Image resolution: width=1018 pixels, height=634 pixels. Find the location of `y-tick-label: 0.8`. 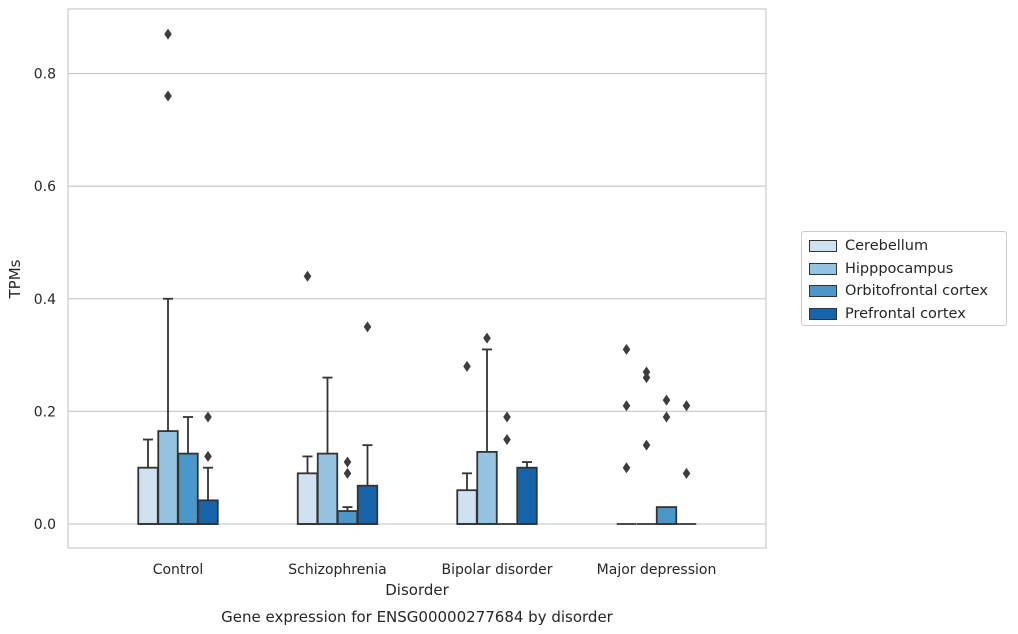

y-tick-label: 0.8 is located at coordinates (45, 75).